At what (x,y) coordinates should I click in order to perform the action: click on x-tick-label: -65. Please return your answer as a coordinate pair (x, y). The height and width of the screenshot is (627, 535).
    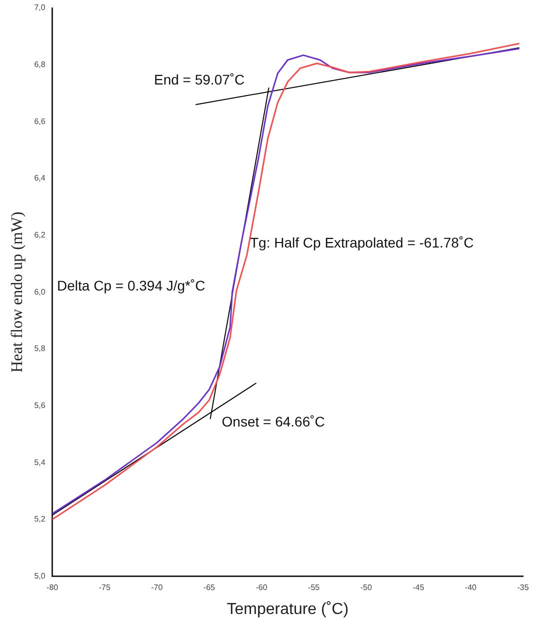
    Looking at the image, I should click on (209, 587).